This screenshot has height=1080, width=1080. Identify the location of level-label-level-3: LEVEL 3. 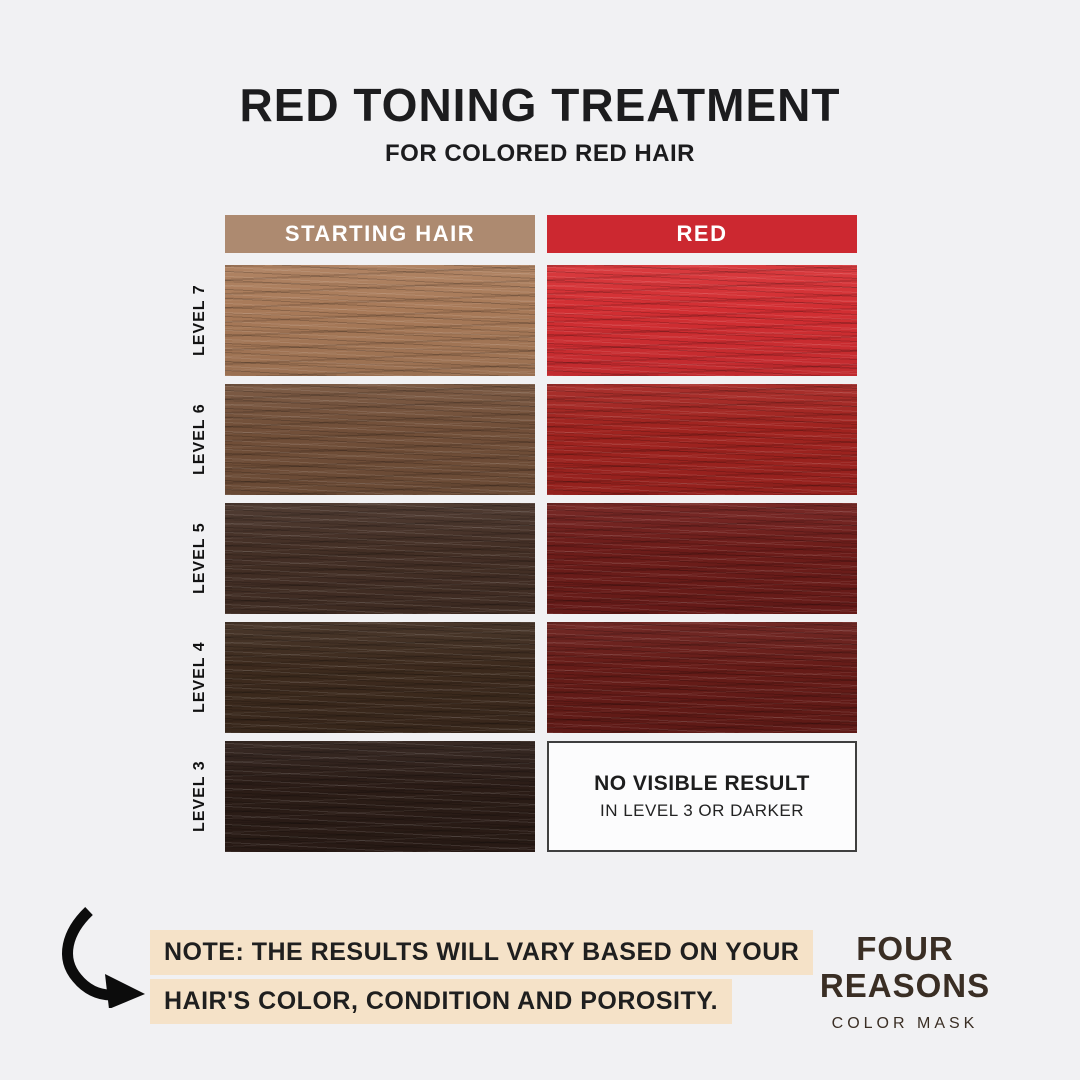
(199, 796).